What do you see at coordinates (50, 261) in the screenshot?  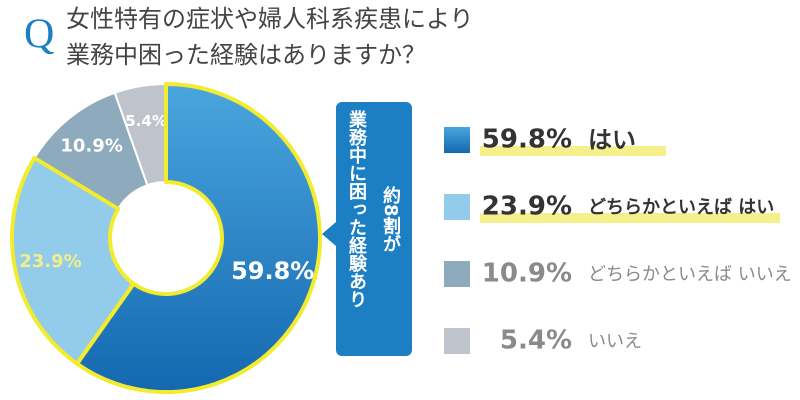 I see `slice-label: 23.9%` at bounding box center [50, 261].